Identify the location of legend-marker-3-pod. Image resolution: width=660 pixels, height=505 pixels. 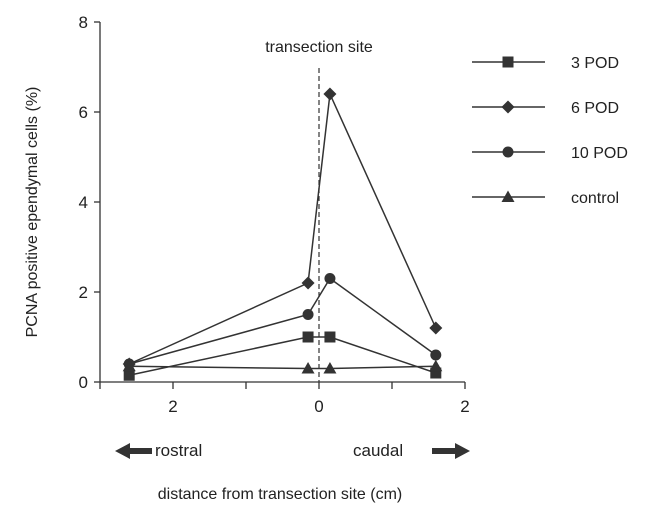
(508, 62).